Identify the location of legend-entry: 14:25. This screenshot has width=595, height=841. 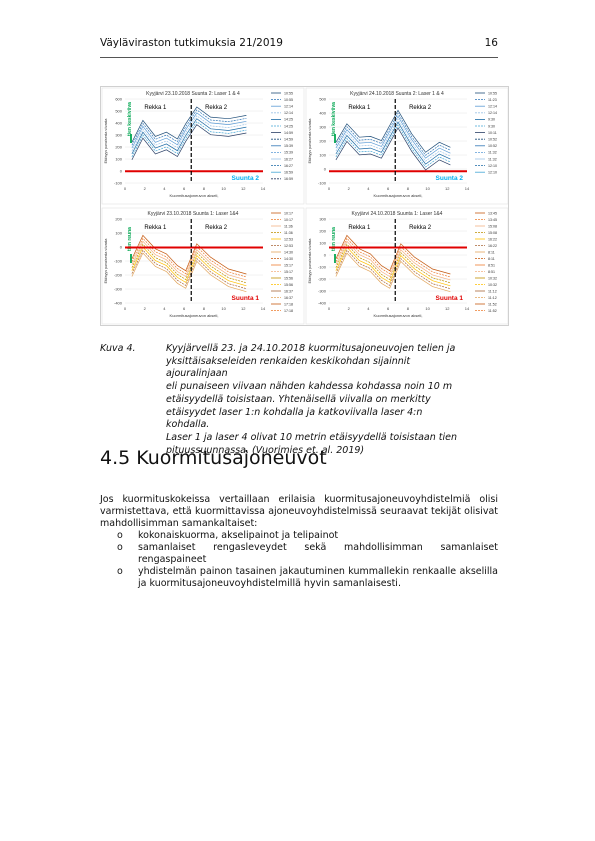
(288, 126).